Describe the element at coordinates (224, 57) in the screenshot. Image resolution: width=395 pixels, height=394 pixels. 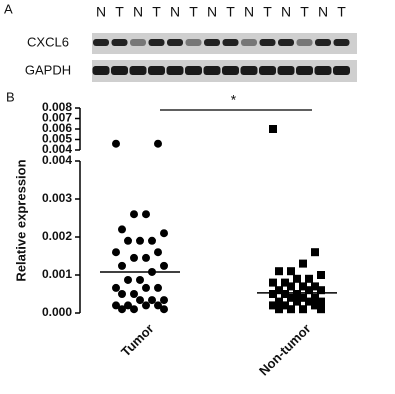
I see `western-blot` at that location.